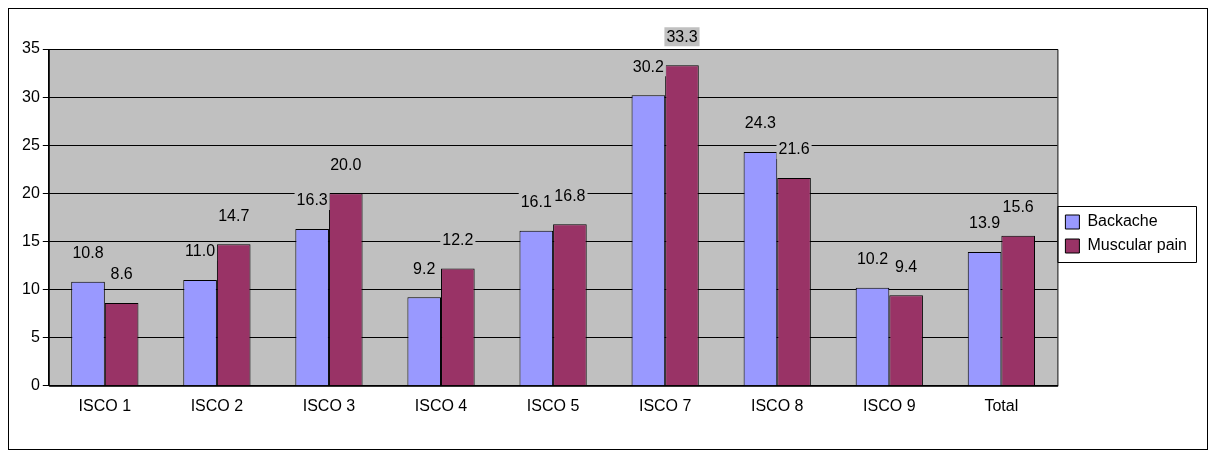 The width and height of the screenshot is (1219, 461). I want to click on legend-label: Backache, so click(1122, 221).